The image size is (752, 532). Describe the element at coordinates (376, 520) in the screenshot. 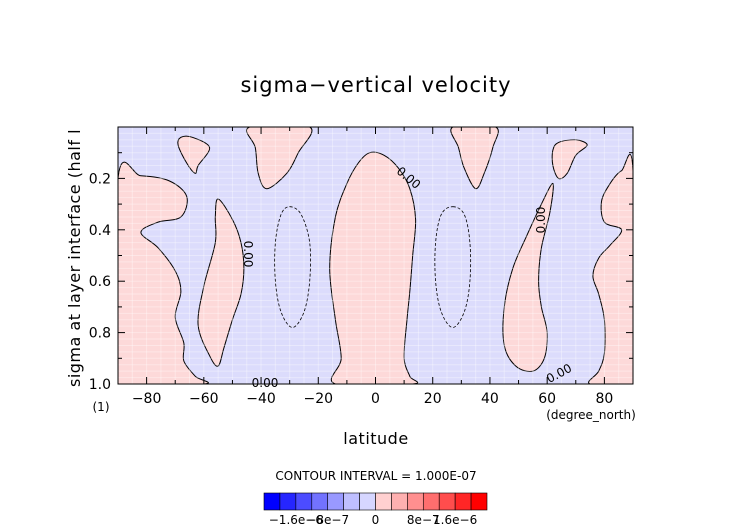

I see `colorbar-label: 0` at that location.